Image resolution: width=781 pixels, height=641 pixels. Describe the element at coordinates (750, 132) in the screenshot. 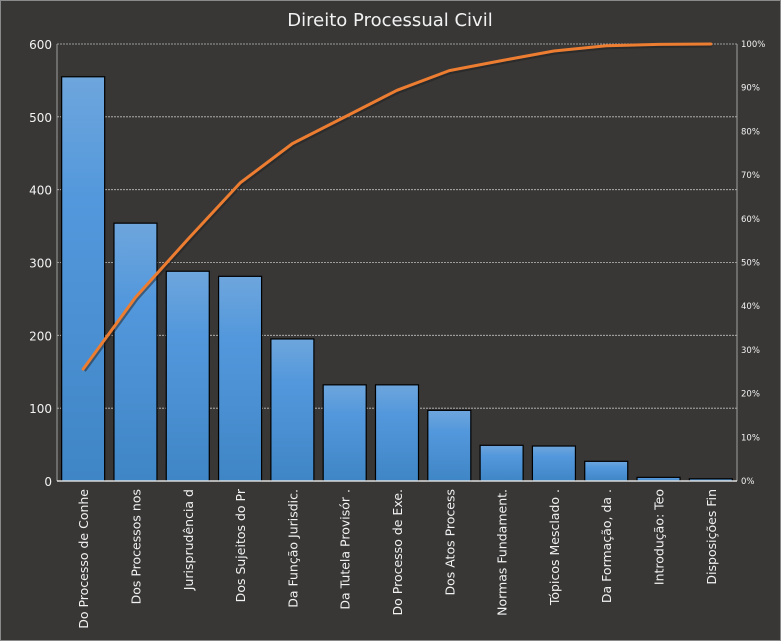

I see `y-right-tick-label: 80%` at that location.